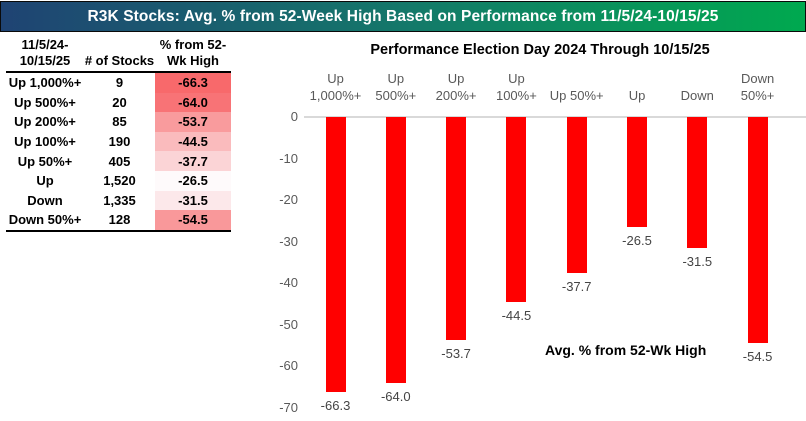 The width and height of the screenshot is (806, 421). What do you see at coordinates (576, 95) in the screenshot?
I see `category-label: Up 50%+` at bounding box center [576, 95].